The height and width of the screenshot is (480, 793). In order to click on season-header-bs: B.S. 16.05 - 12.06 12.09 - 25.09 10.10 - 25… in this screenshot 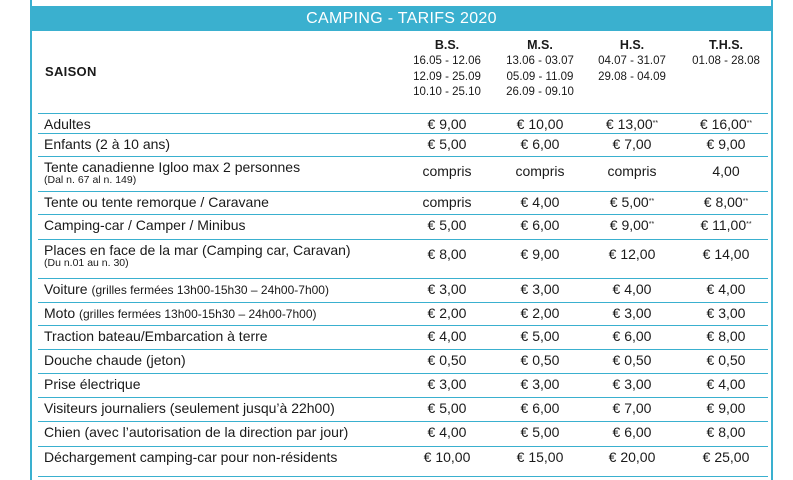, I will do `click(447, 68)`.